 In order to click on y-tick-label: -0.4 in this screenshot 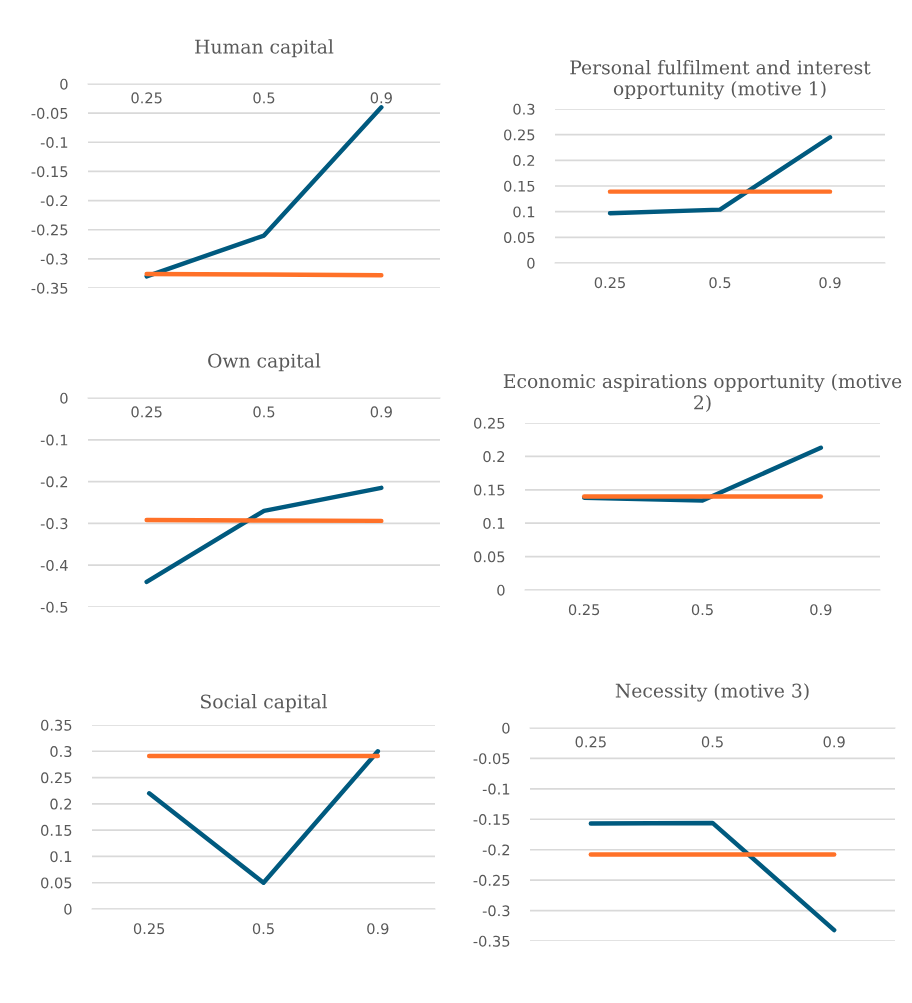, I will do `click(54, 565)`.